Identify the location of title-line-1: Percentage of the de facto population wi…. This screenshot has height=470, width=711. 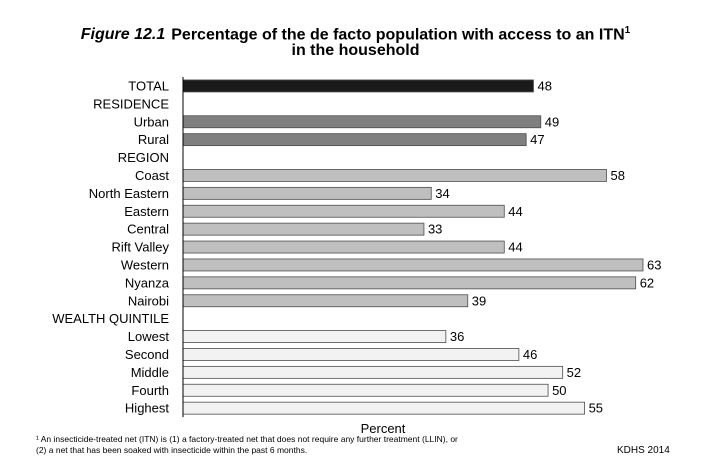
(398, 35).